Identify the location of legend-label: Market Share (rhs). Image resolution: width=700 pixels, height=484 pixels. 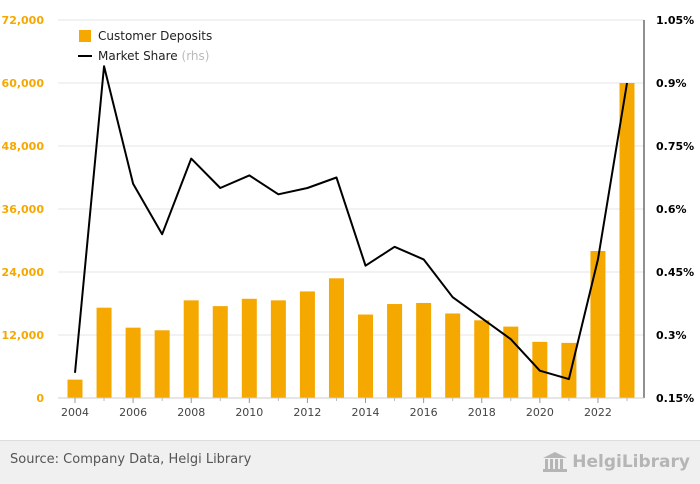
(153, 56).